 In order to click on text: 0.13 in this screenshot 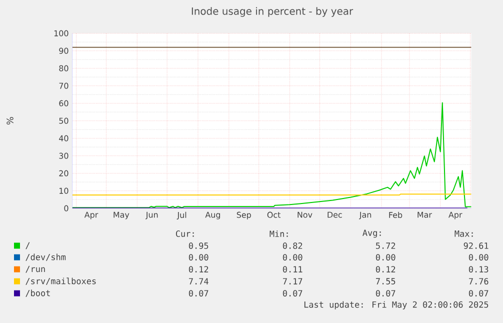, I will do `click(478, 269)`.